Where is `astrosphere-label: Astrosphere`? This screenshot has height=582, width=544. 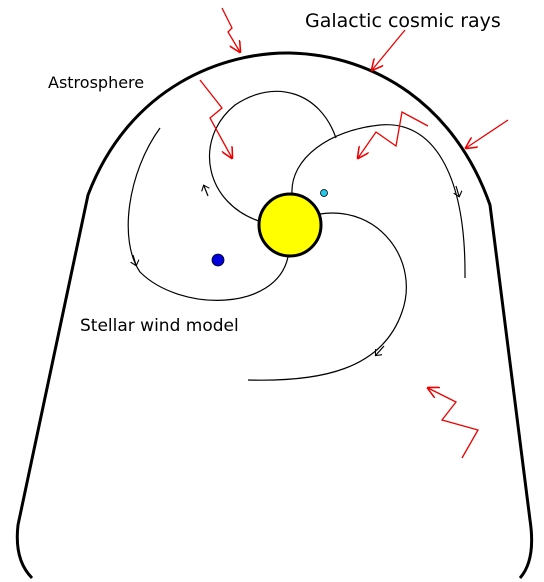 astrosphere-label: Astrosphere is located at coordinates (96, 82).